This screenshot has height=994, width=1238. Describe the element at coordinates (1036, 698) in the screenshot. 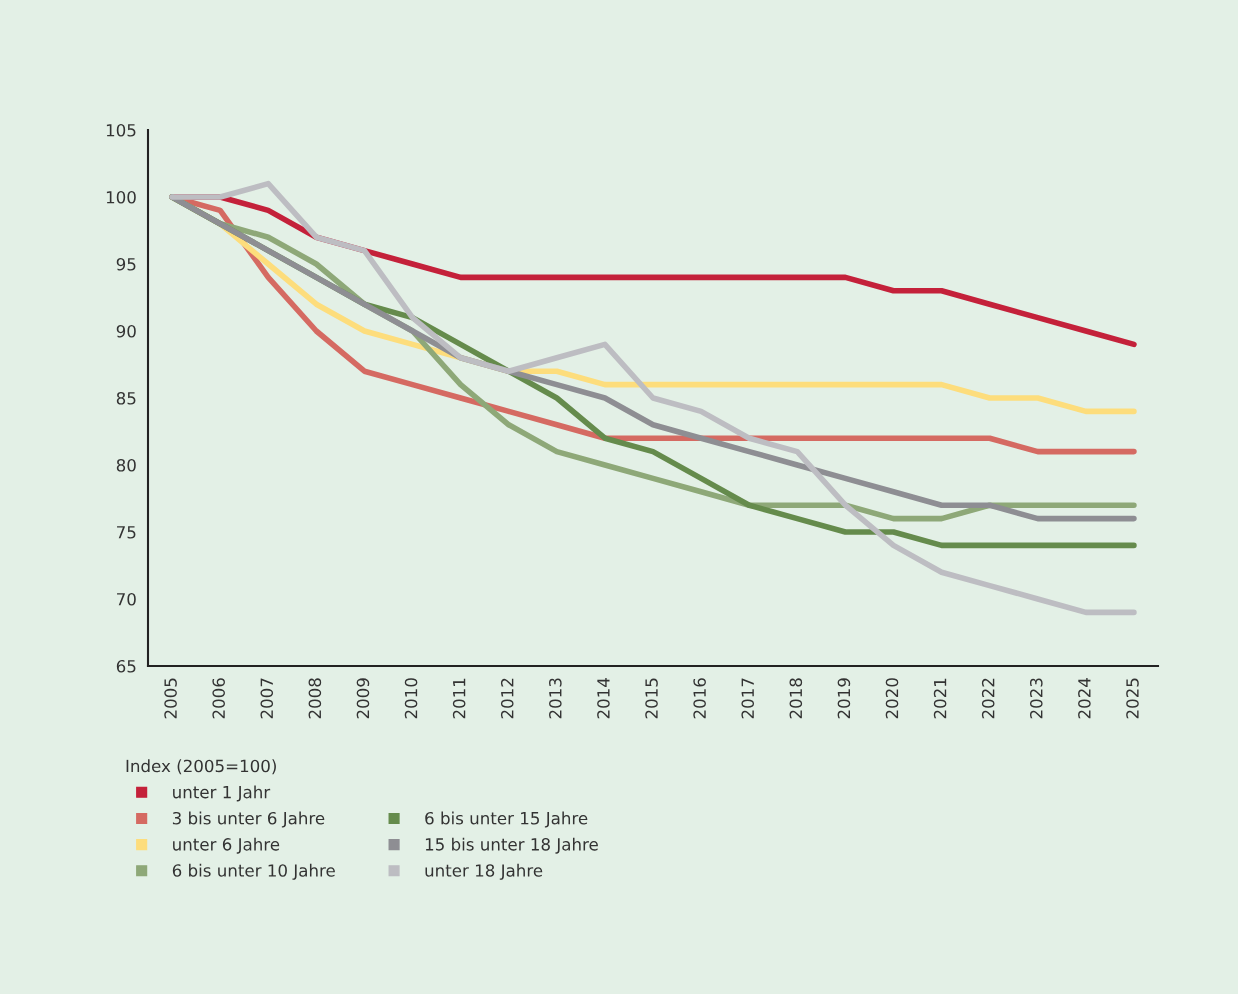

I see `x-tick-label: 2023` at that location.